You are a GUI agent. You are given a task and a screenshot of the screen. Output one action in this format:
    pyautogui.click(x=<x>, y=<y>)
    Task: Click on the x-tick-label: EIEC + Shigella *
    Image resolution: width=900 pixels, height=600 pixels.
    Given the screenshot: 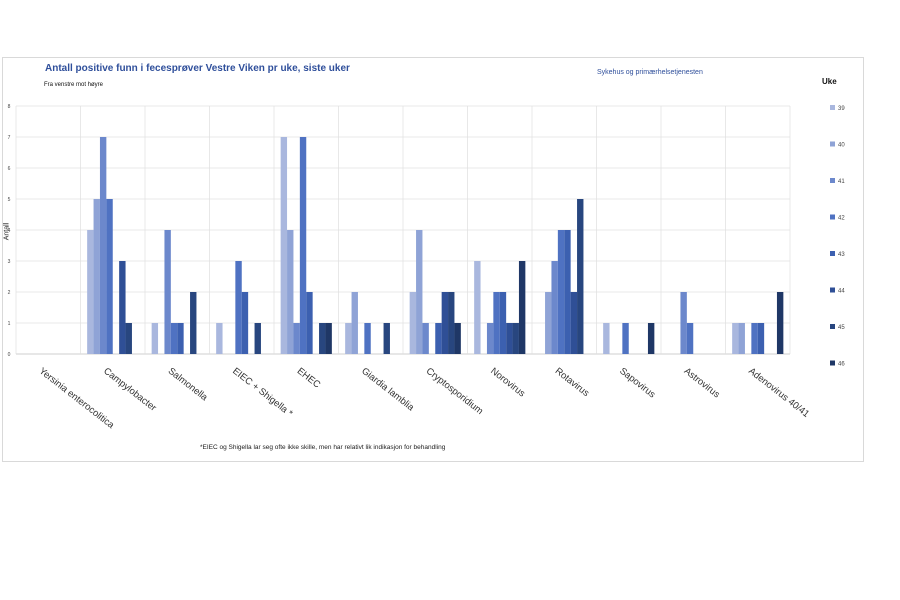 What is the action you would take?
    pyautogui.click(x=262, y=393)
    